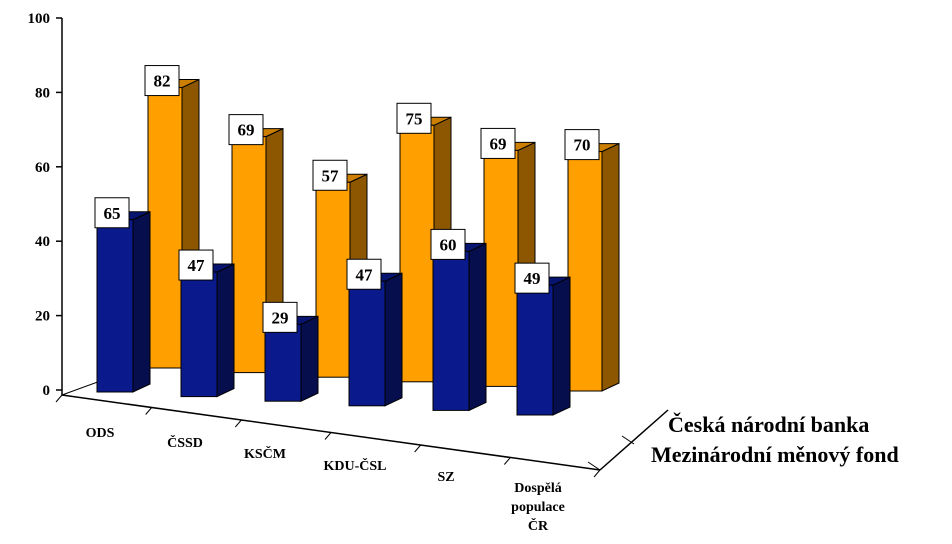  I want to click on data-label: 57, so click(331, 175).